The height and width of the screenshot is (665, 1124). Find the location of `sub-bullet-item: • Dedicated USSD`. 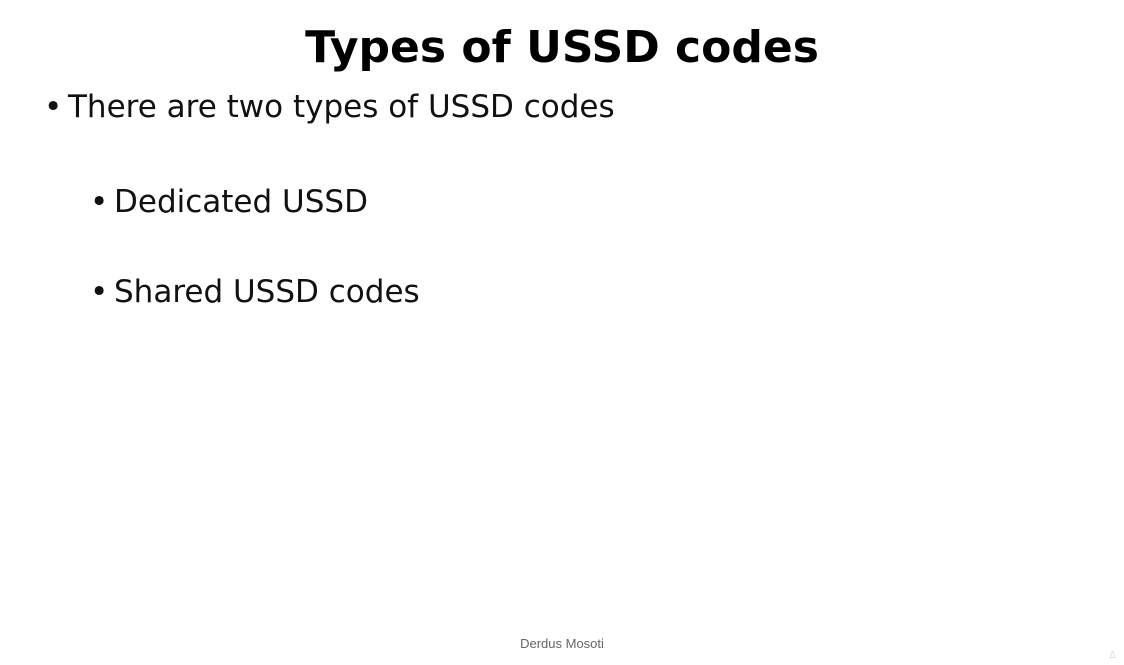

sub-bullet-item: • Dedicated USSD is located at coordinates (229, 202).